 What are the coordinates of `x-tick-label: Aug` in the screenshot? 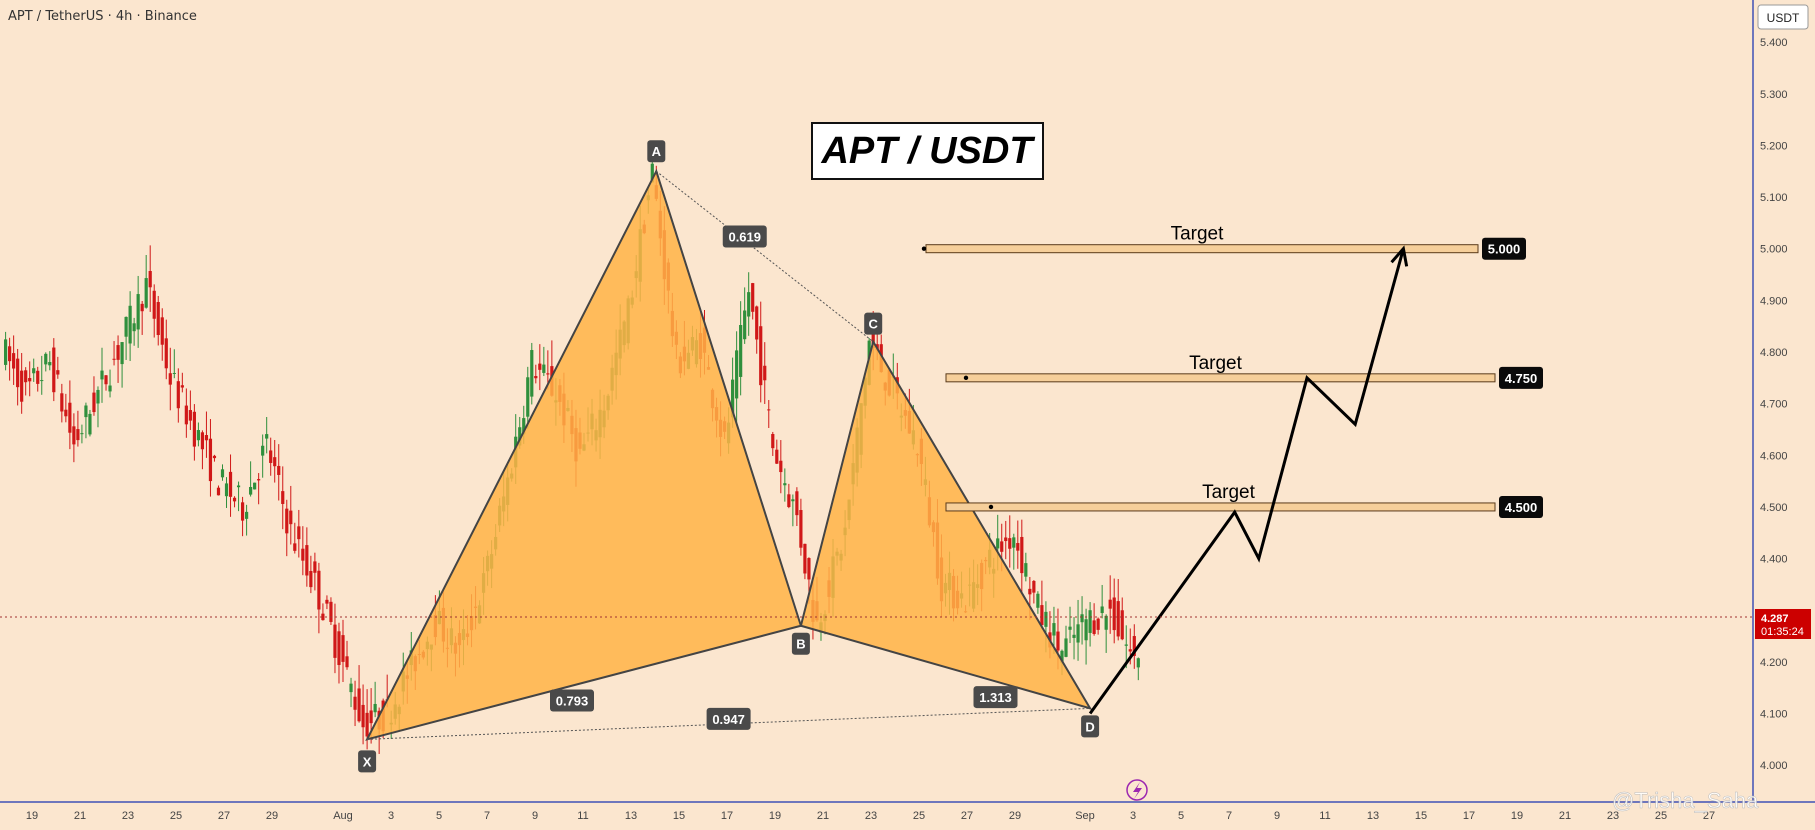 It's located at (343, 816).